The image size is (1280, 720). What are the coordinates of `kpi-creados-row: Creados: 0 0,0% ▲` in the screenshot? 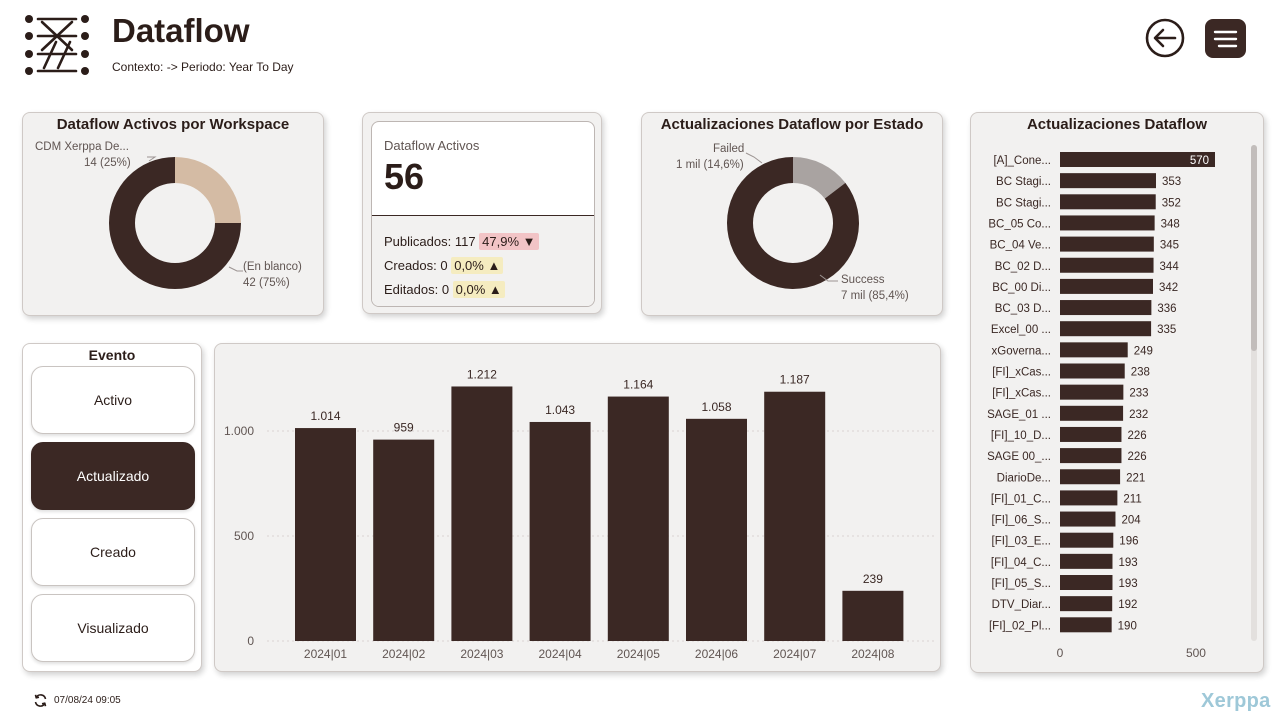 It's located at (444, 265).